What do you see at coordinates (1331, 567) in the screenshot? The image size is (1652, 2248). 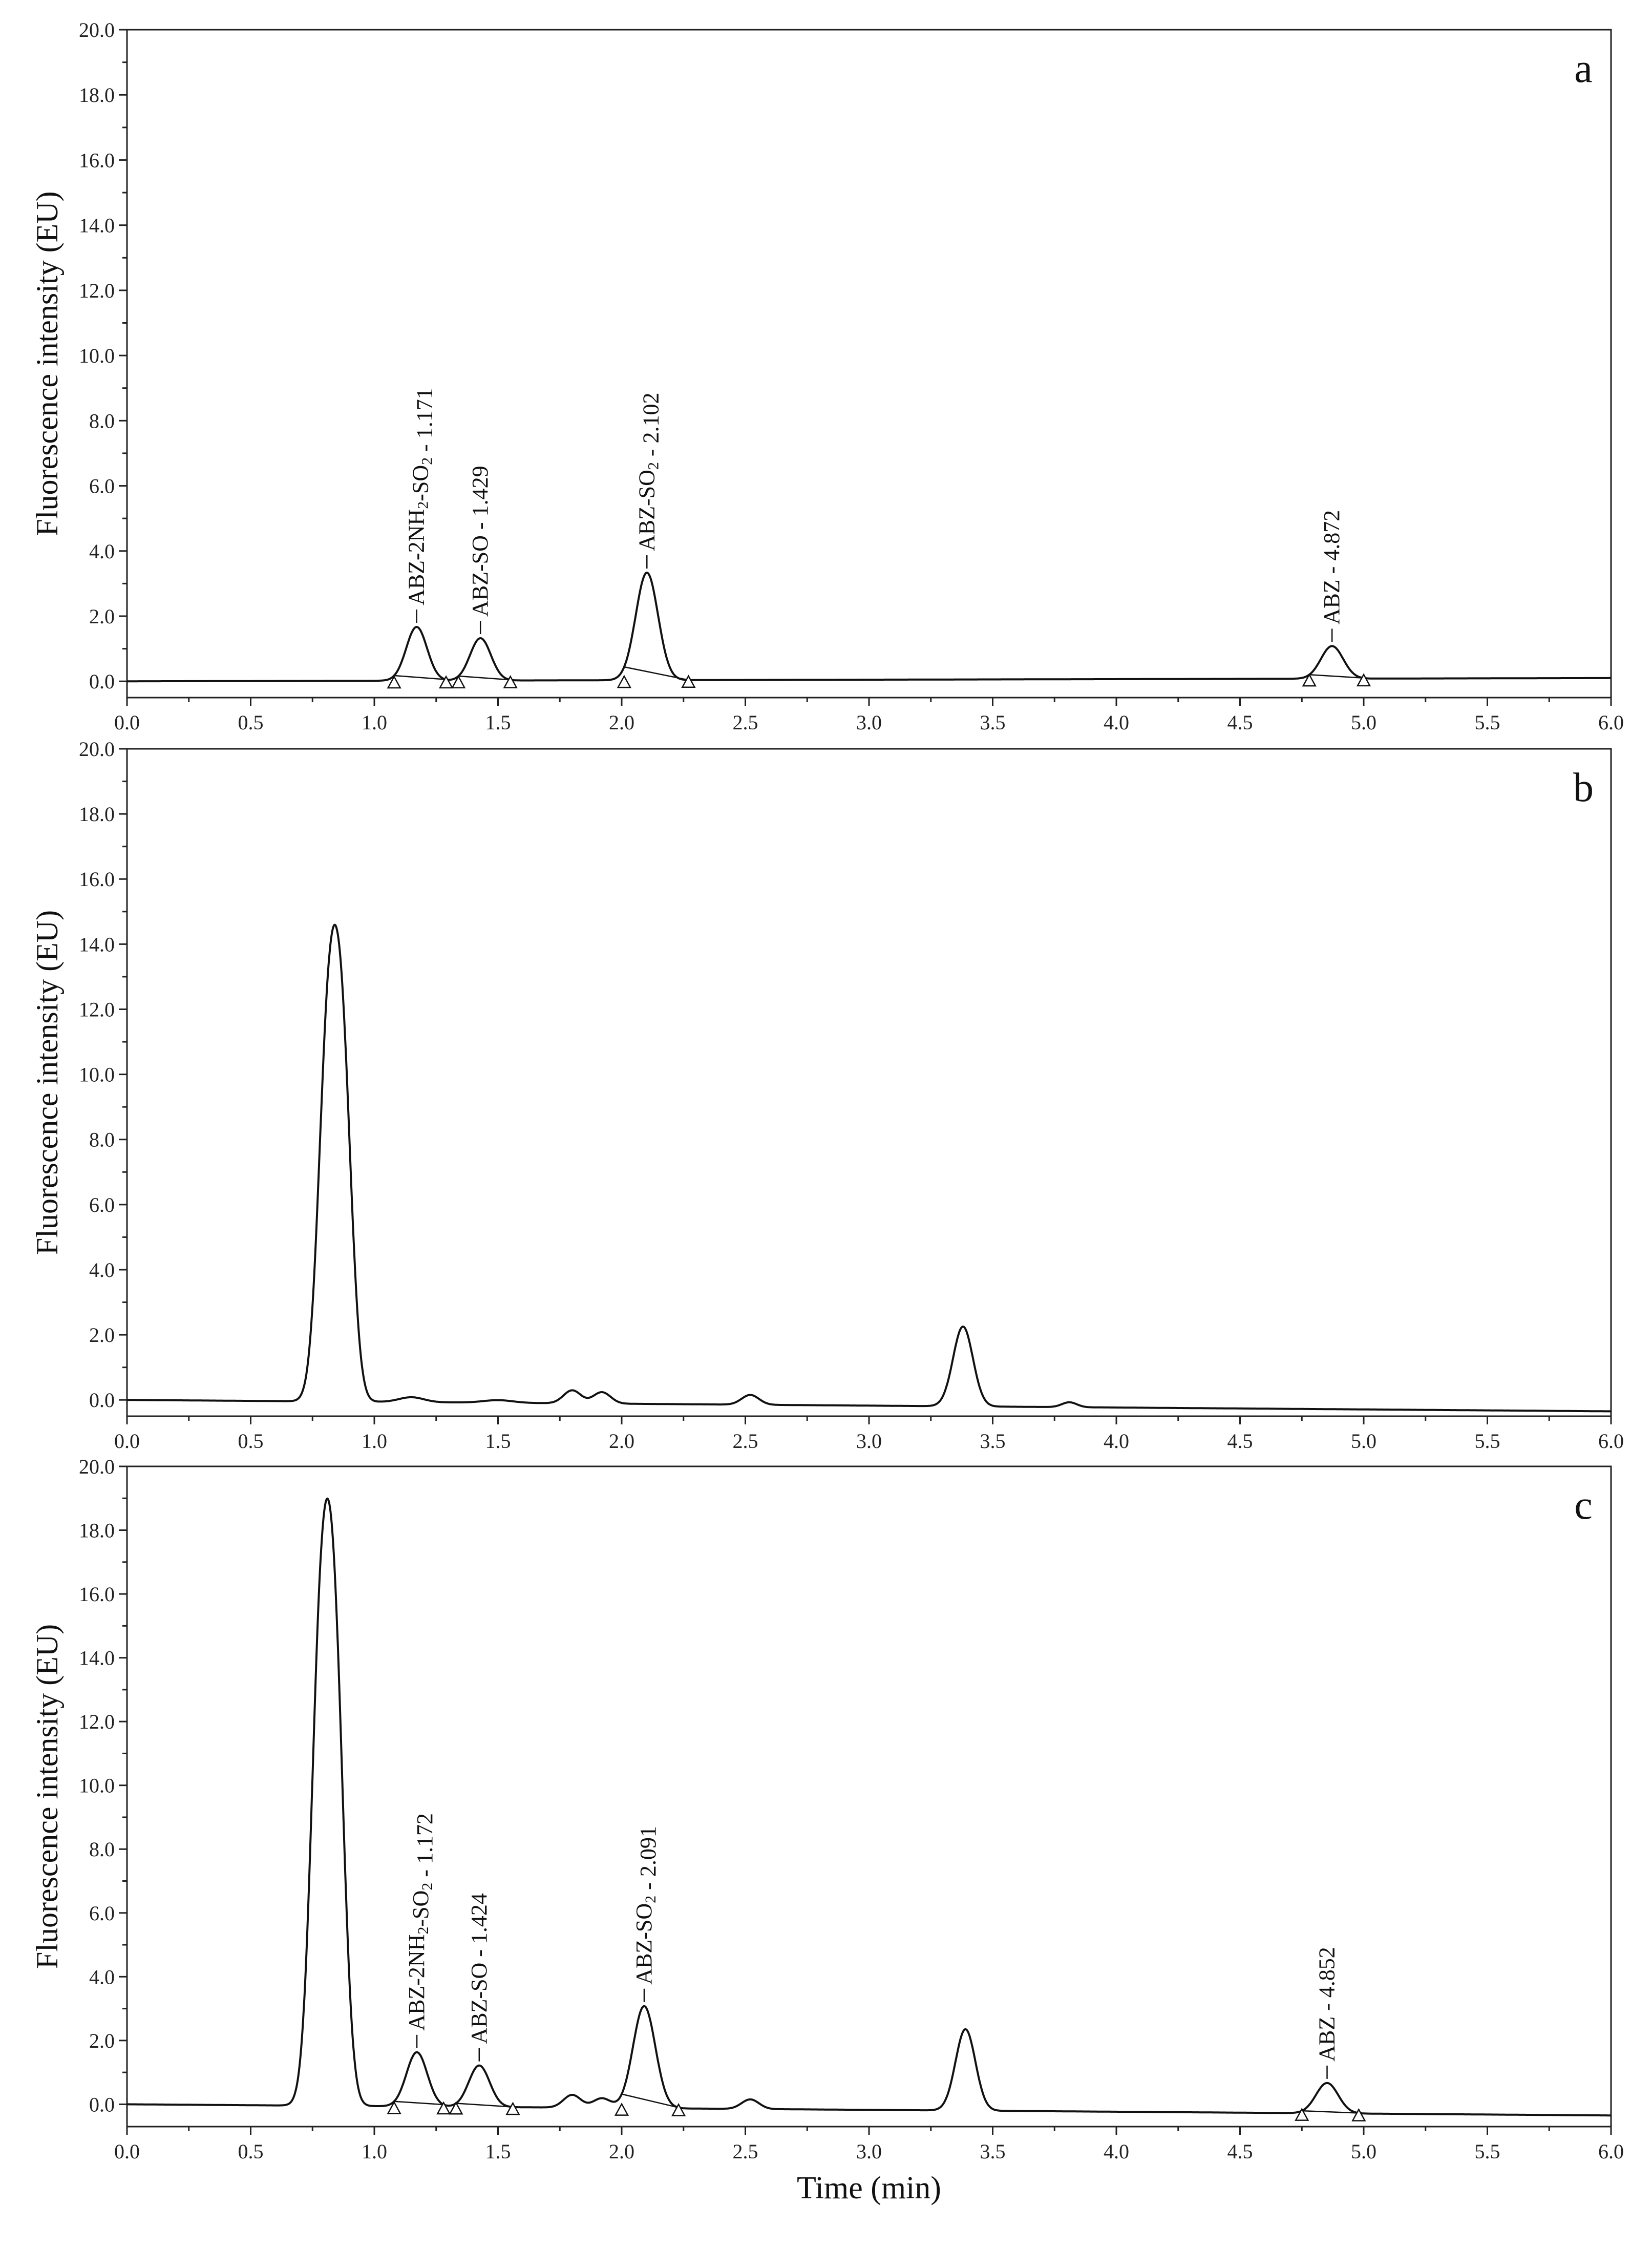 I see `peak-label: ABZ - 4.872` at bounding box center [1331, 567].